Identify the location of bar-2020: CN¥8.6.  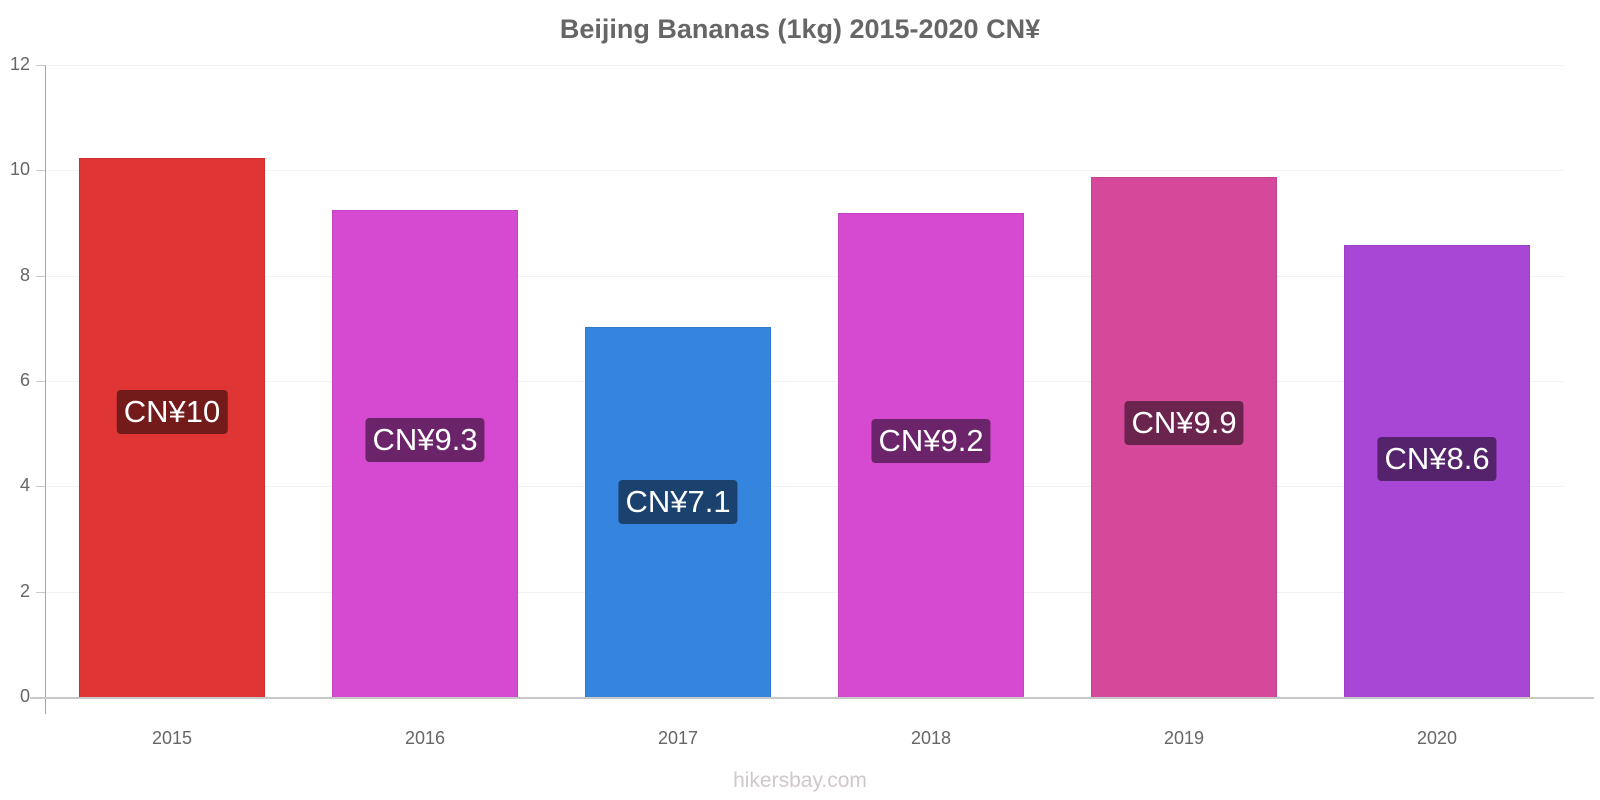
(1437, 471).